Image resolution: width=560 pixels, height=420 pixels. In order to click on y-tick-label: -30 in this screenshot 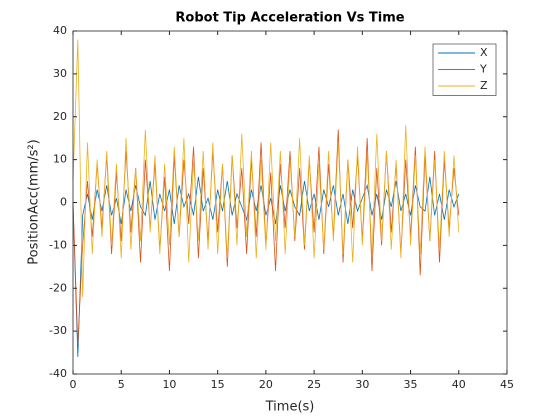, I will do `click(58, 330)`.